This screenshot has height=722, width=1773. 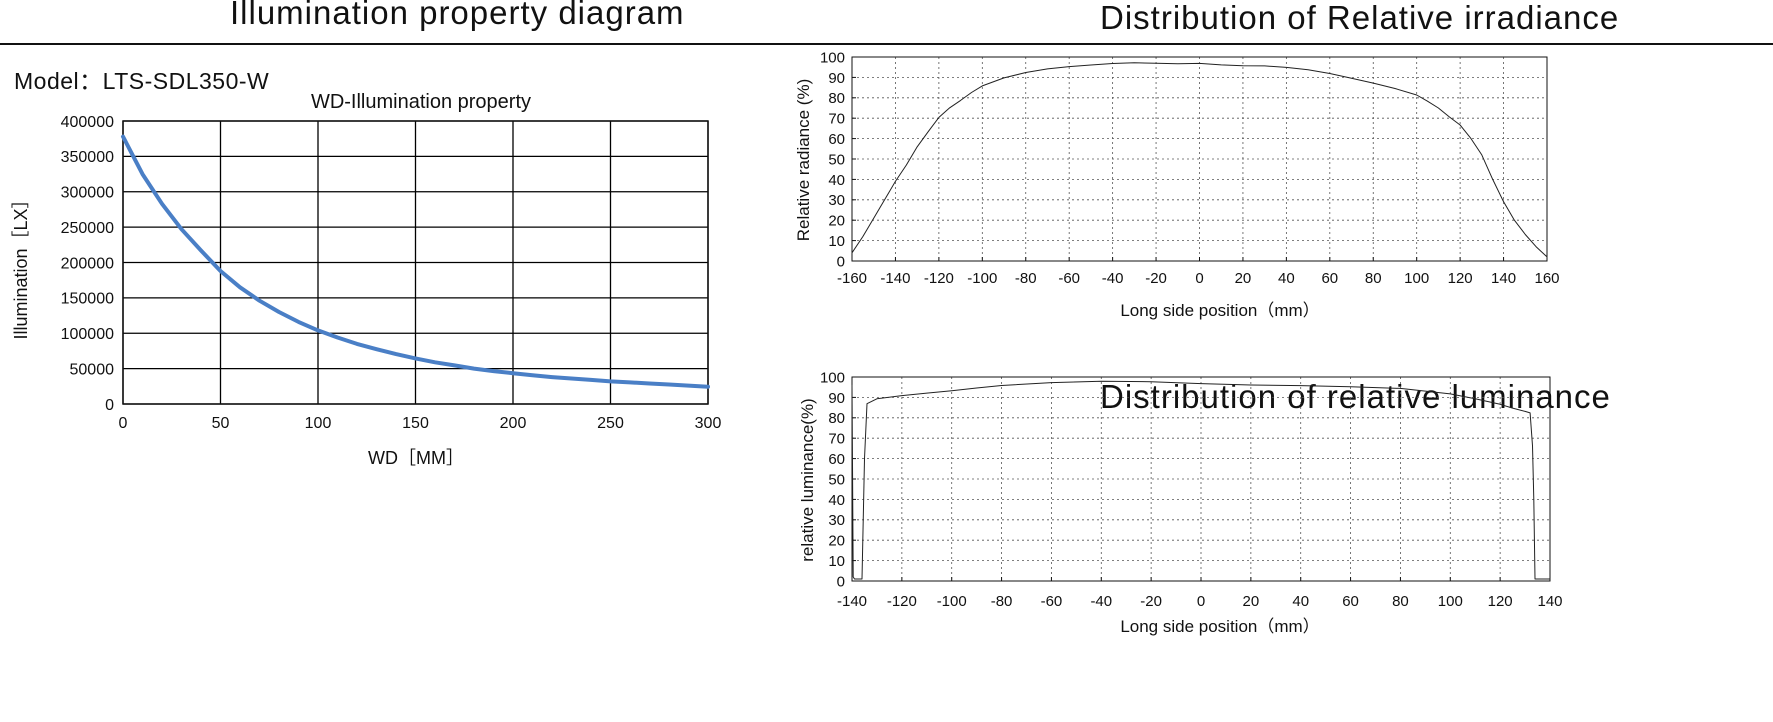 What do you see at coordinates (939, 278) in the screenshot?
I see `chart2-x-tick-label: -120` at bounding box center [939, 278].